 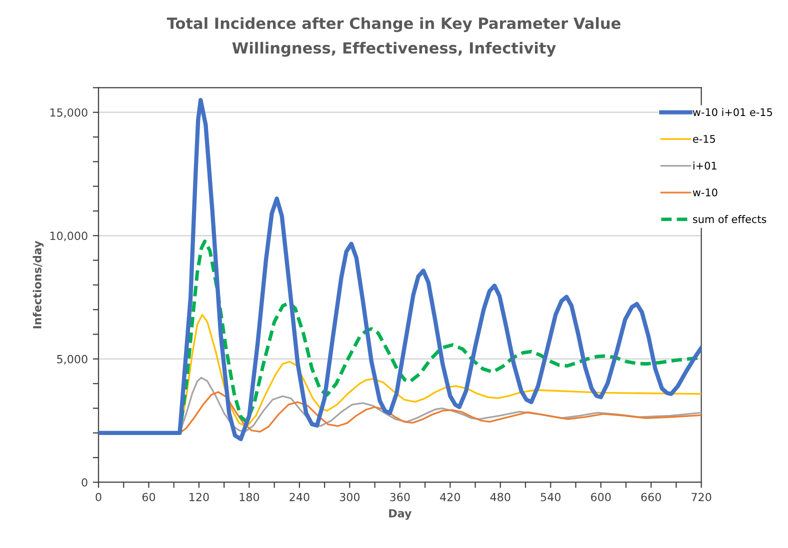 What do you see at coordinates (72, 359) in the screenshot?
I see `y-tick-label: 5,000` at bounding box center [72, 359].